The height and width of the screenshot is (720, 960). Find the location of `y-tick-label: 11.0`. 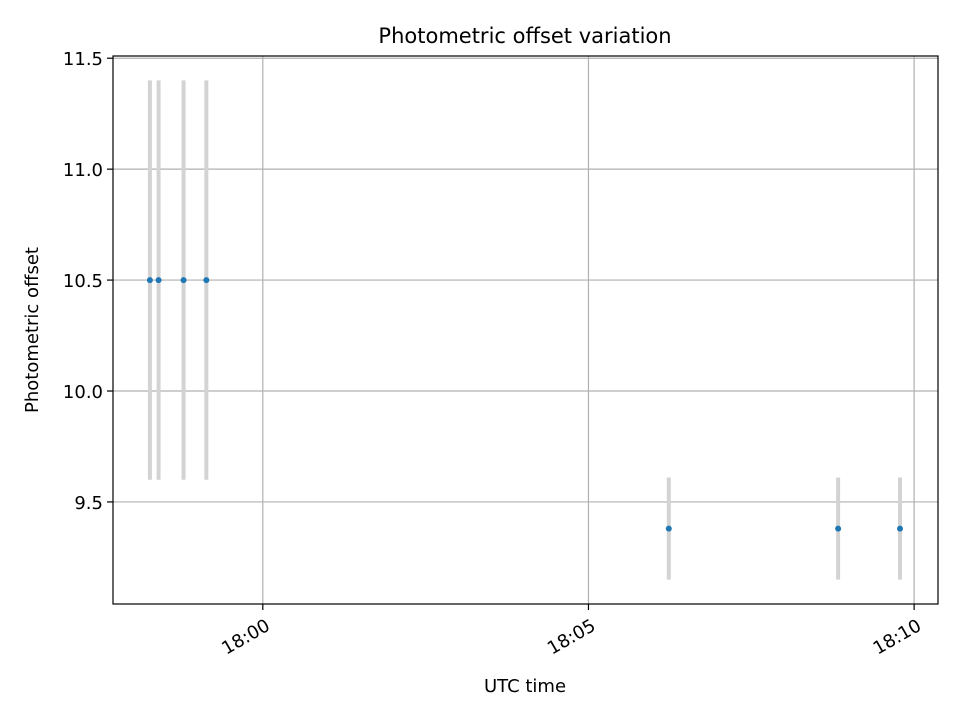

y-tick-label: 11.0 is located at coordinates (83, 170).